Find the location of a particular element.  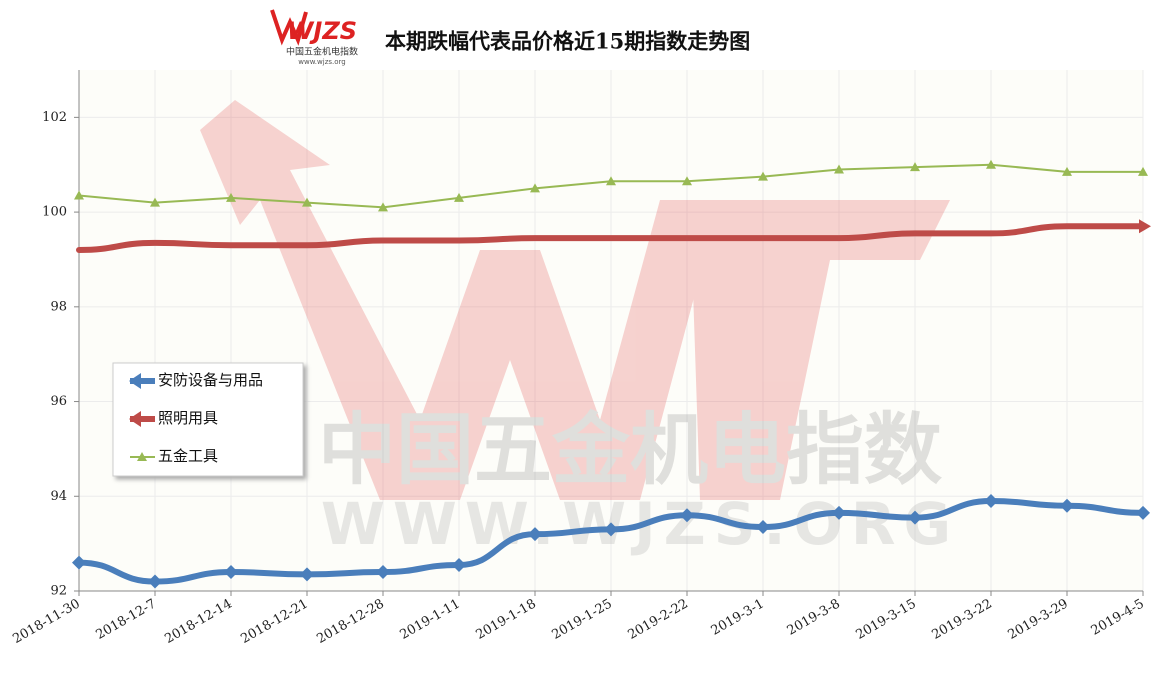

x-tick-label: 2019-3-1 is located at coordinates (738, 618).